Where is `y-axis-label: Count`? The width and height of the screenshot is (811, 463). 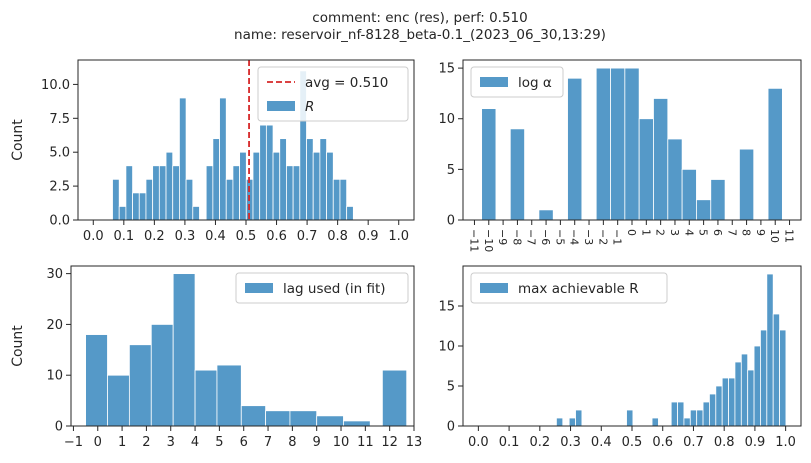
y-axis-label: Count is located at coordinates (18, 140).